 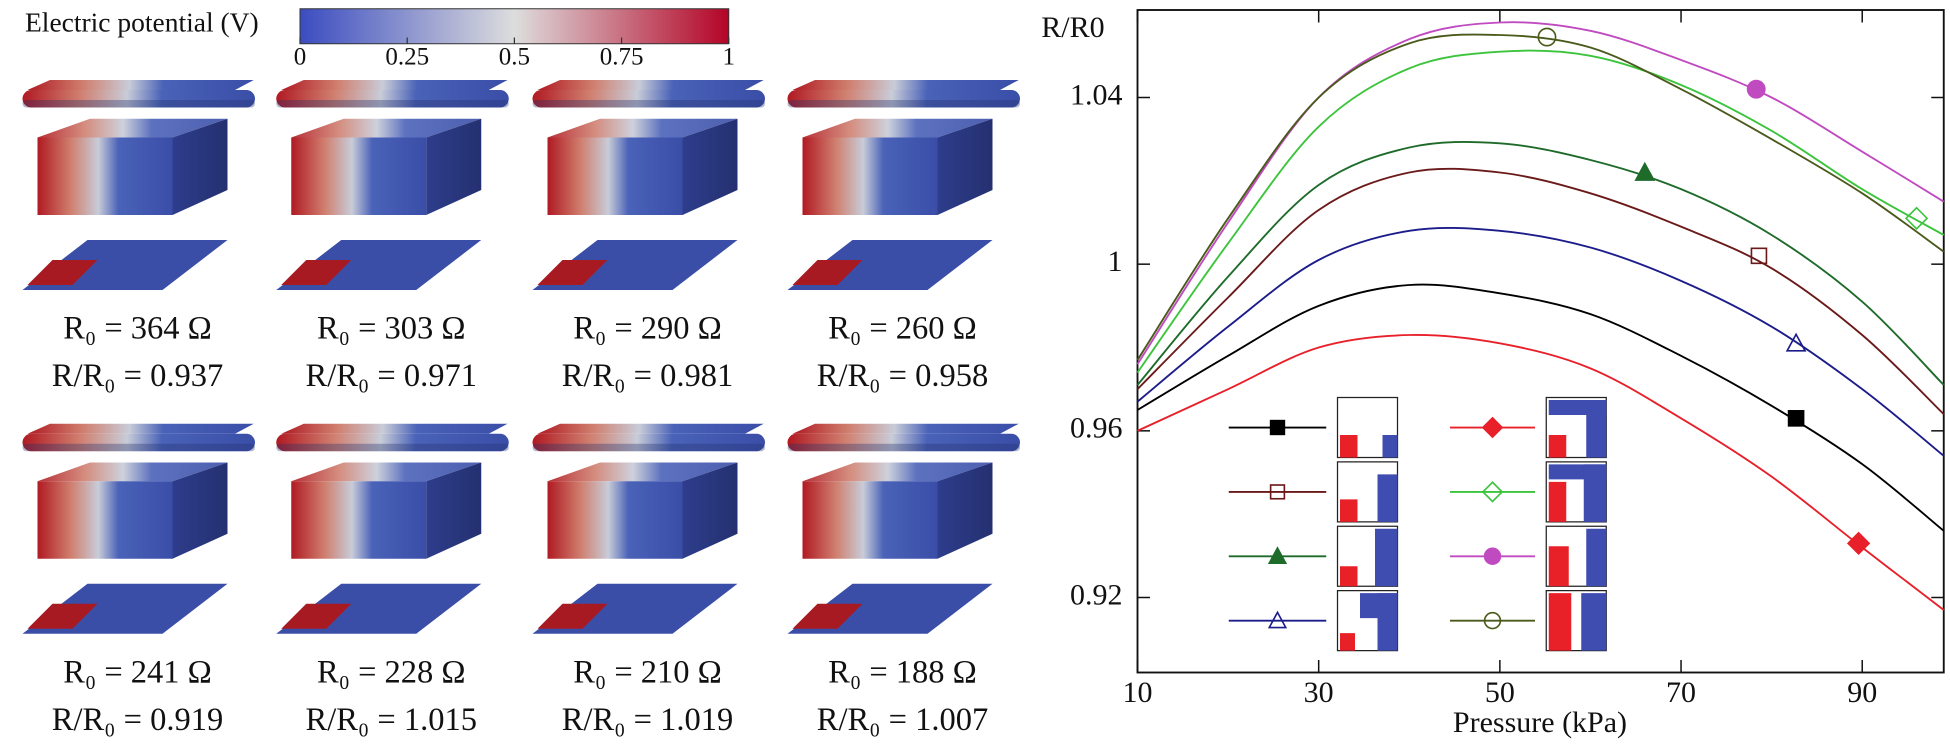 I want to click on y-tick-label: 1.04, so click(x=1096, y=94).